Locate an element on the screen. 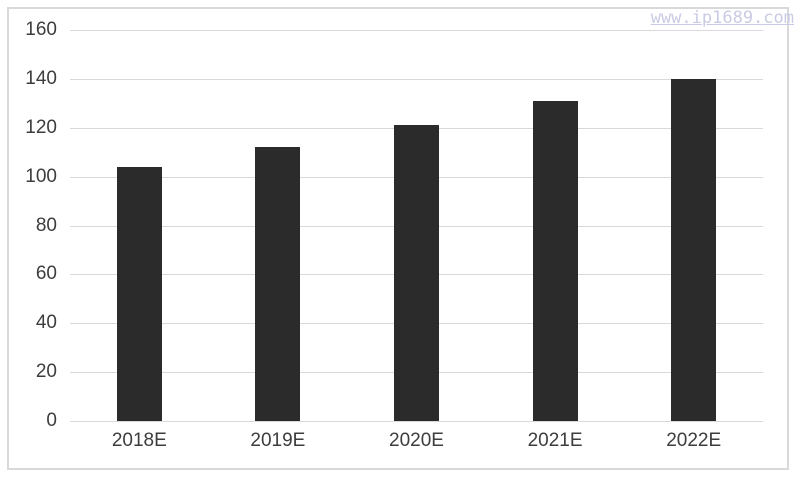 This screenshot has height=479, width=800. y-axis-tick-label: 140 is located at coordinates (41, 78).